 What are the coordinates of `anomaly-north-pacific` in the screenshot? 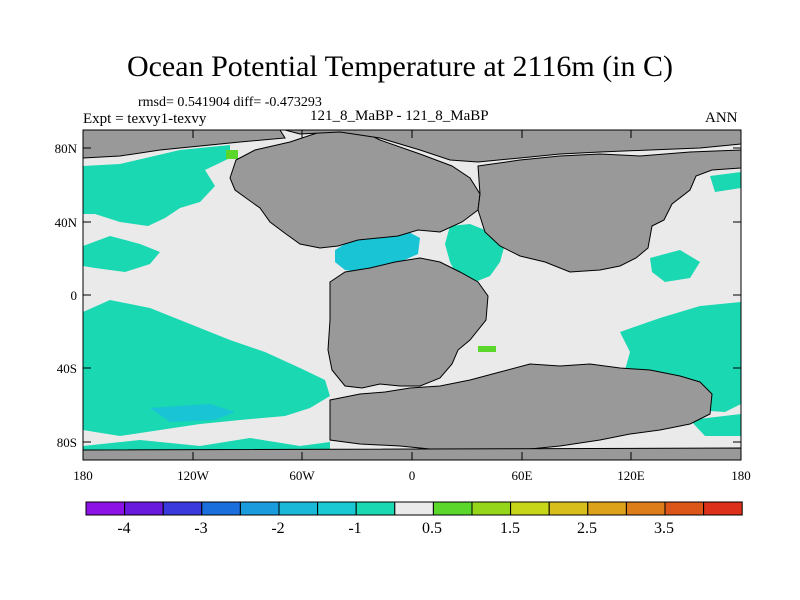 It's located at (156, 185).